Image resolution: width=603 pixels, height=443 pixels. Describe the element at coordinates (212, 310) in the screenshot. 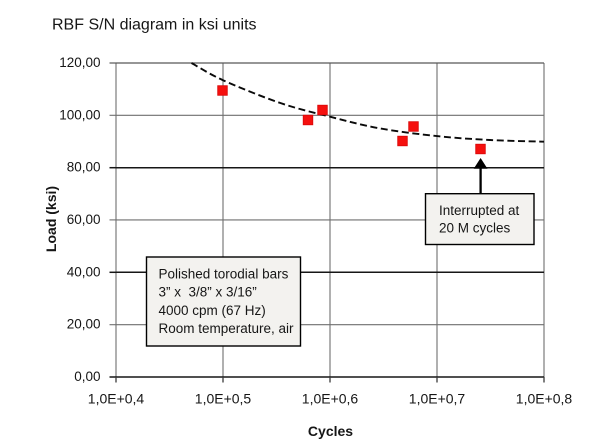

I see `svg-text: 4000 cpm (67 Hz)` at that location.